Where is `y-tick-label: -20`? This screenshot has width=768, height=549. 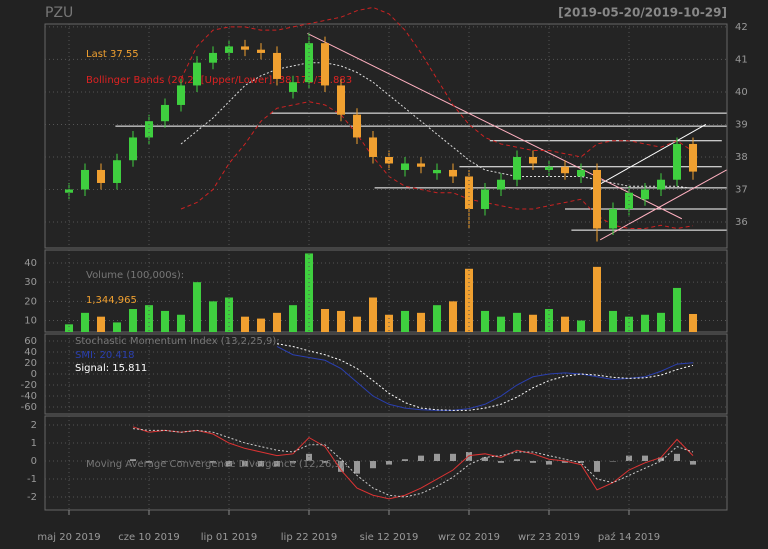
y-tick-label: -20 is located at coordinates (29, 385).